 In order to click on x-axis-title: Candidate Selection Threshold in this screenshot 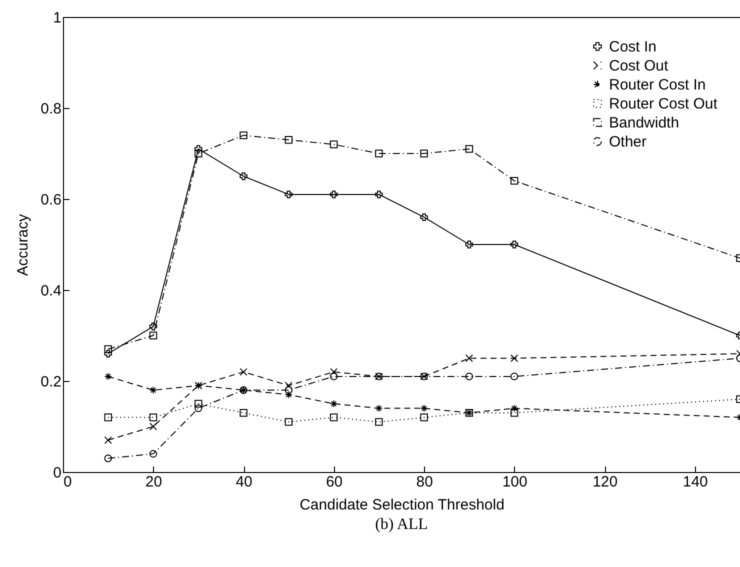, I will do `click(402, 505)`.